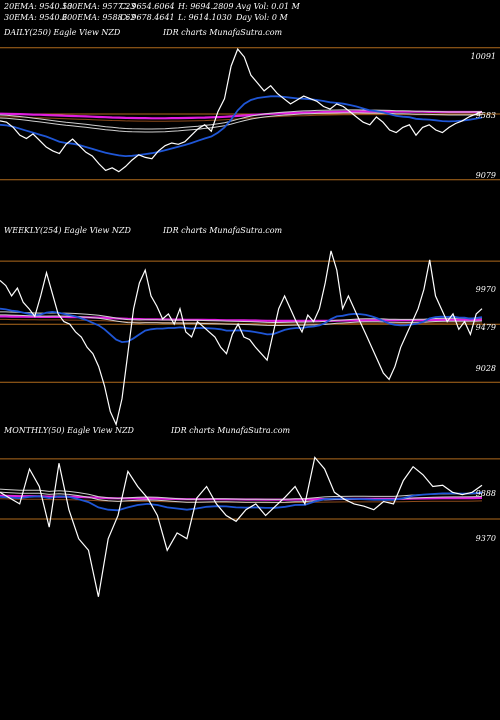  I want to click on weekly-panel-watermark: IDR charts MunafaSutra.com, so click(223, 230).